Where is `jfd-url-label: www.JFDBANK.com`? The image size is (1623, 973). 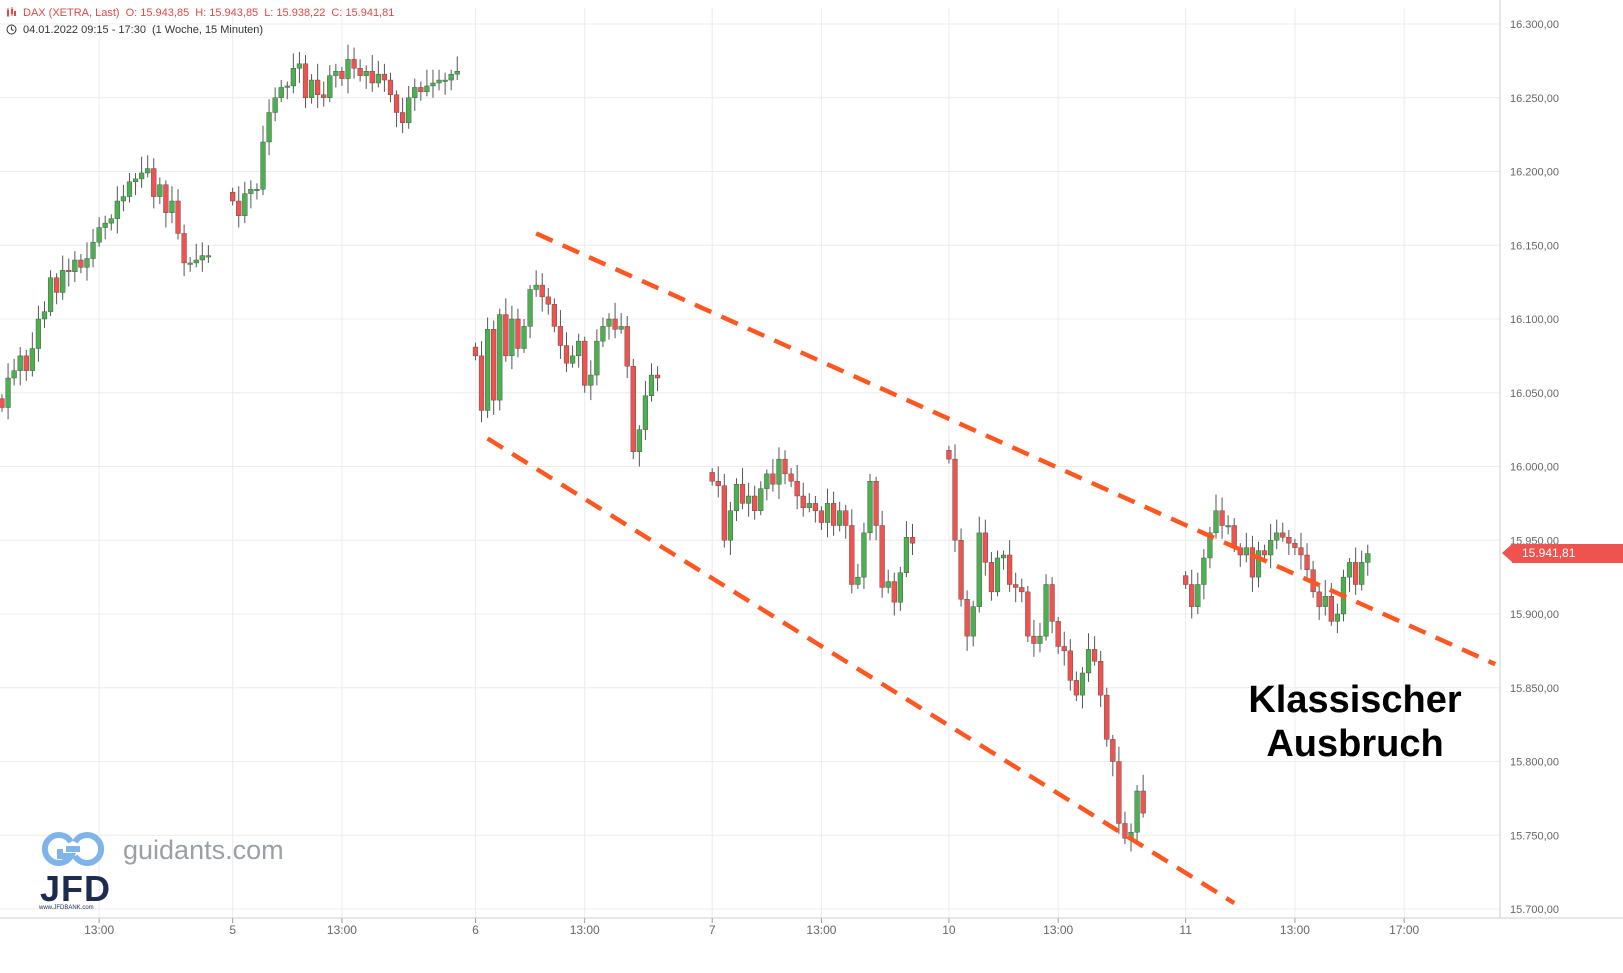 jfd-url-label: www.JFDBANK.com is located at coordinates (66, 908).